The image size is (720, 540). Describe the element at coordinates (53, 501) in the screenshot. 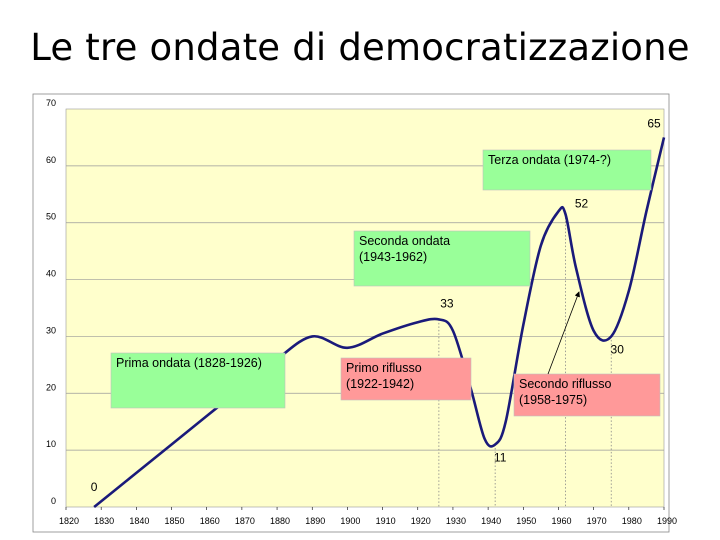

I see `y-tick-label: 0` at that location.